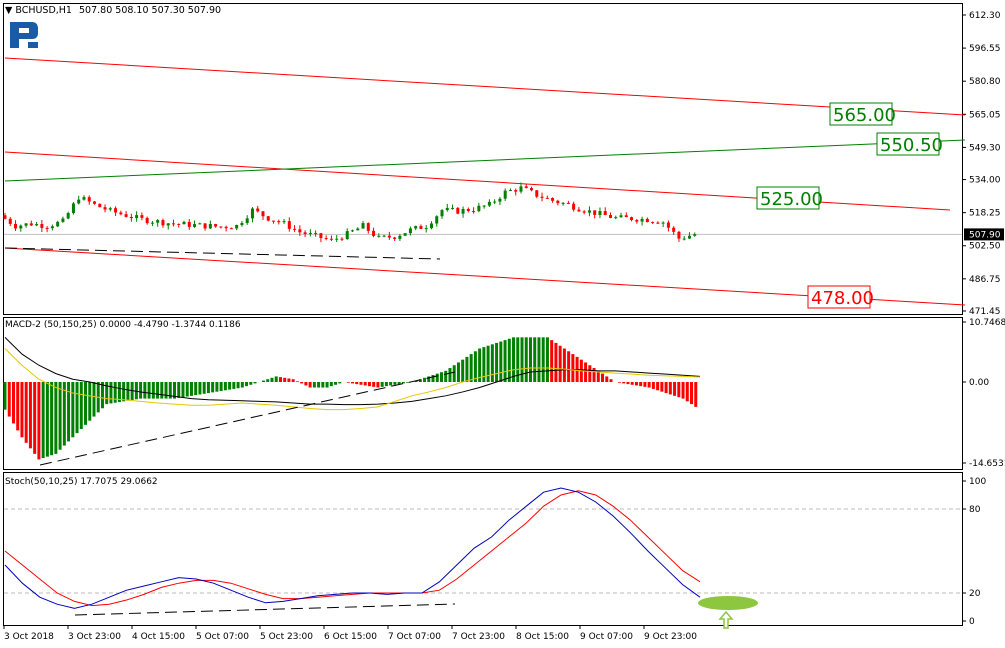 The image size is (1005, 648). Describe the element at coordinates (985, 82) in the screenshot. I see `price-tick-label: 580.80` at that location.